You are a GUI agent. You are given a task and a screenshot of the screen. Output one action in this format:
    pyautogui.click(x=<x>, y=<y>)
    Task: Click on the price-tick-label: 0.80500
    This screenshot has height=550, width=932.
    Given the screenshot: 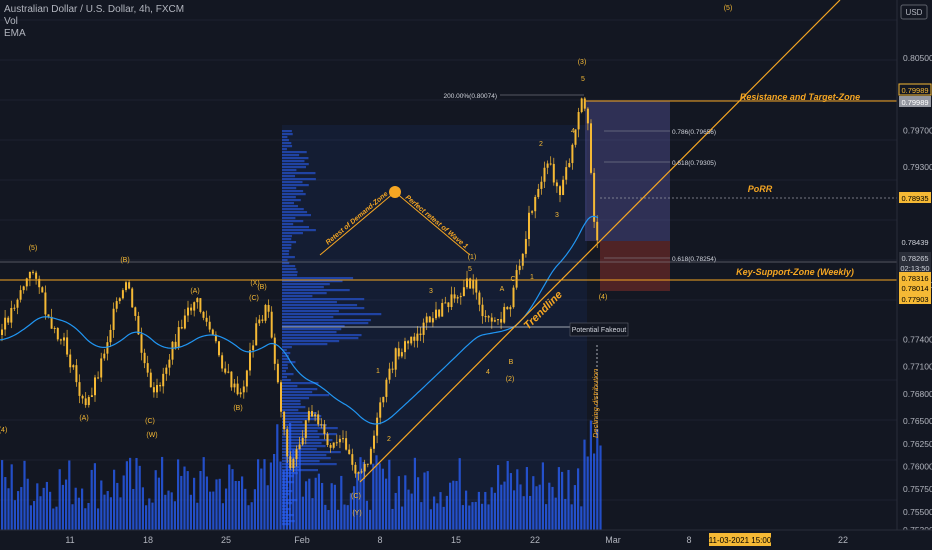 What is the action you would take?
    pyautogui.click(x=917, y=58)
    